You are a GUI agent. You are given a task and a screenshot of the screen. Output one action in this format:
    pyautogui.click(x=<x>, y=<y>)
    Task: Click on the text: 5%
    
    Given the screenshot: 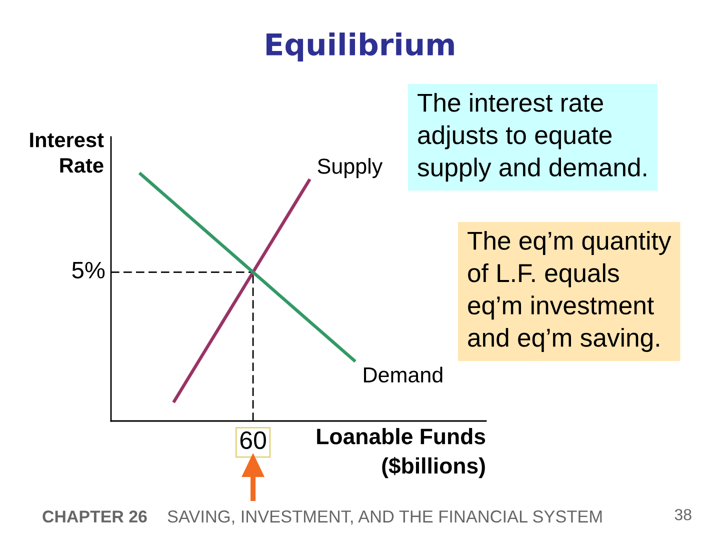 What is the action you would take?
    pyautogui.click(x=88, y=270)
    